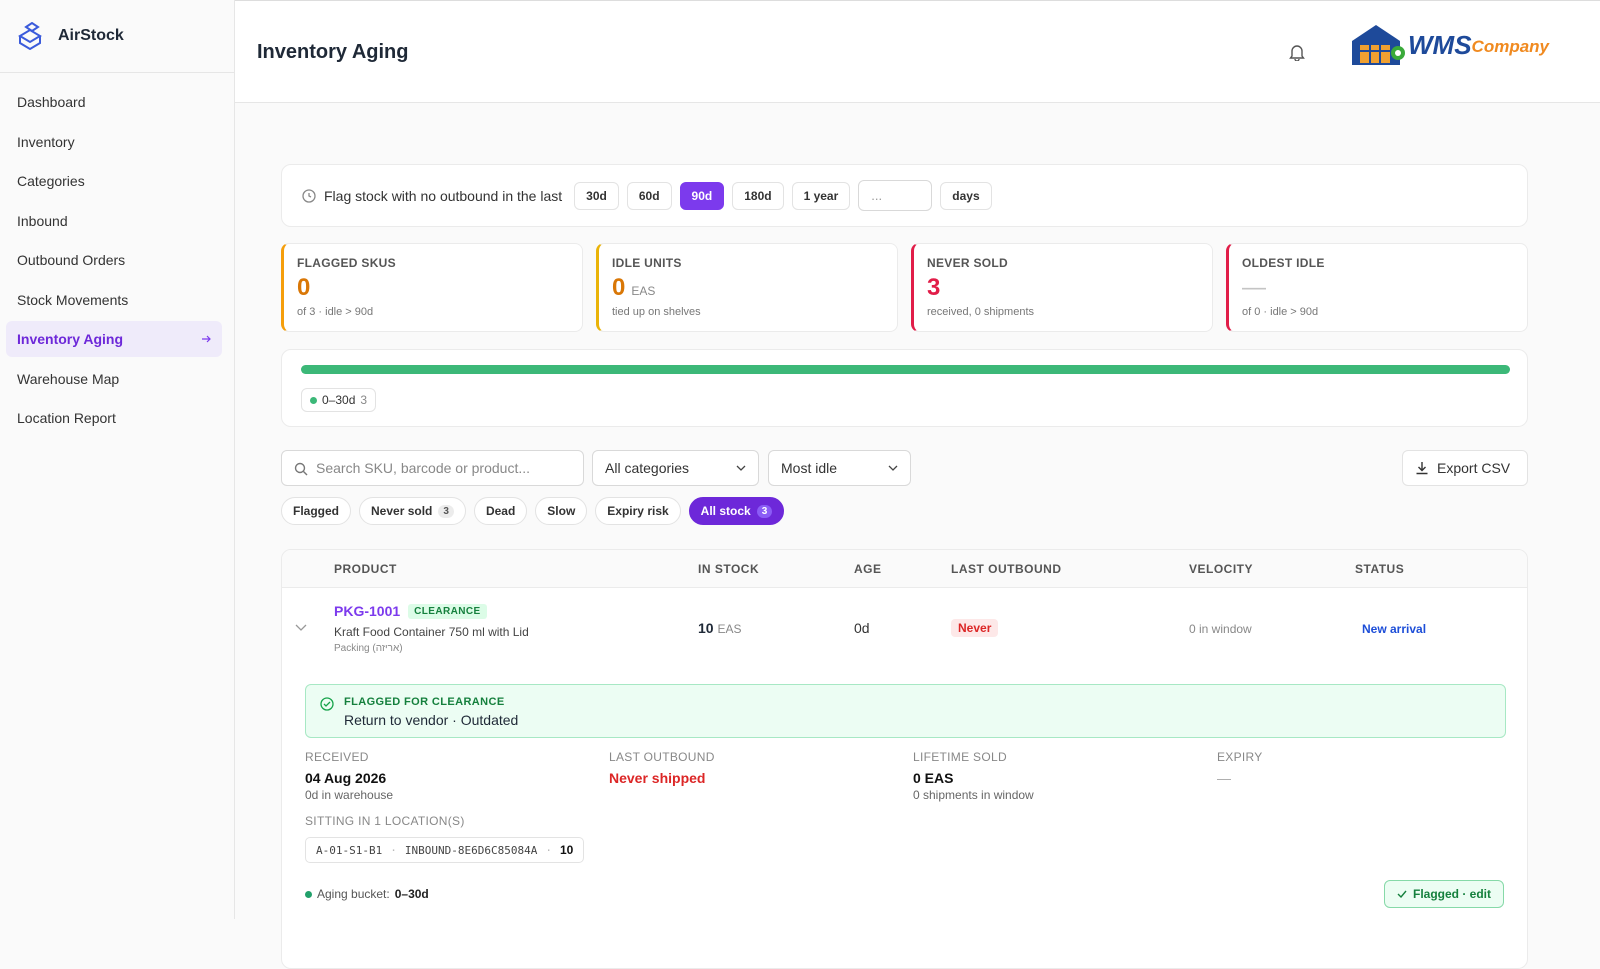  I want to click on filter-chip: All stock 3, so click(736, 511).